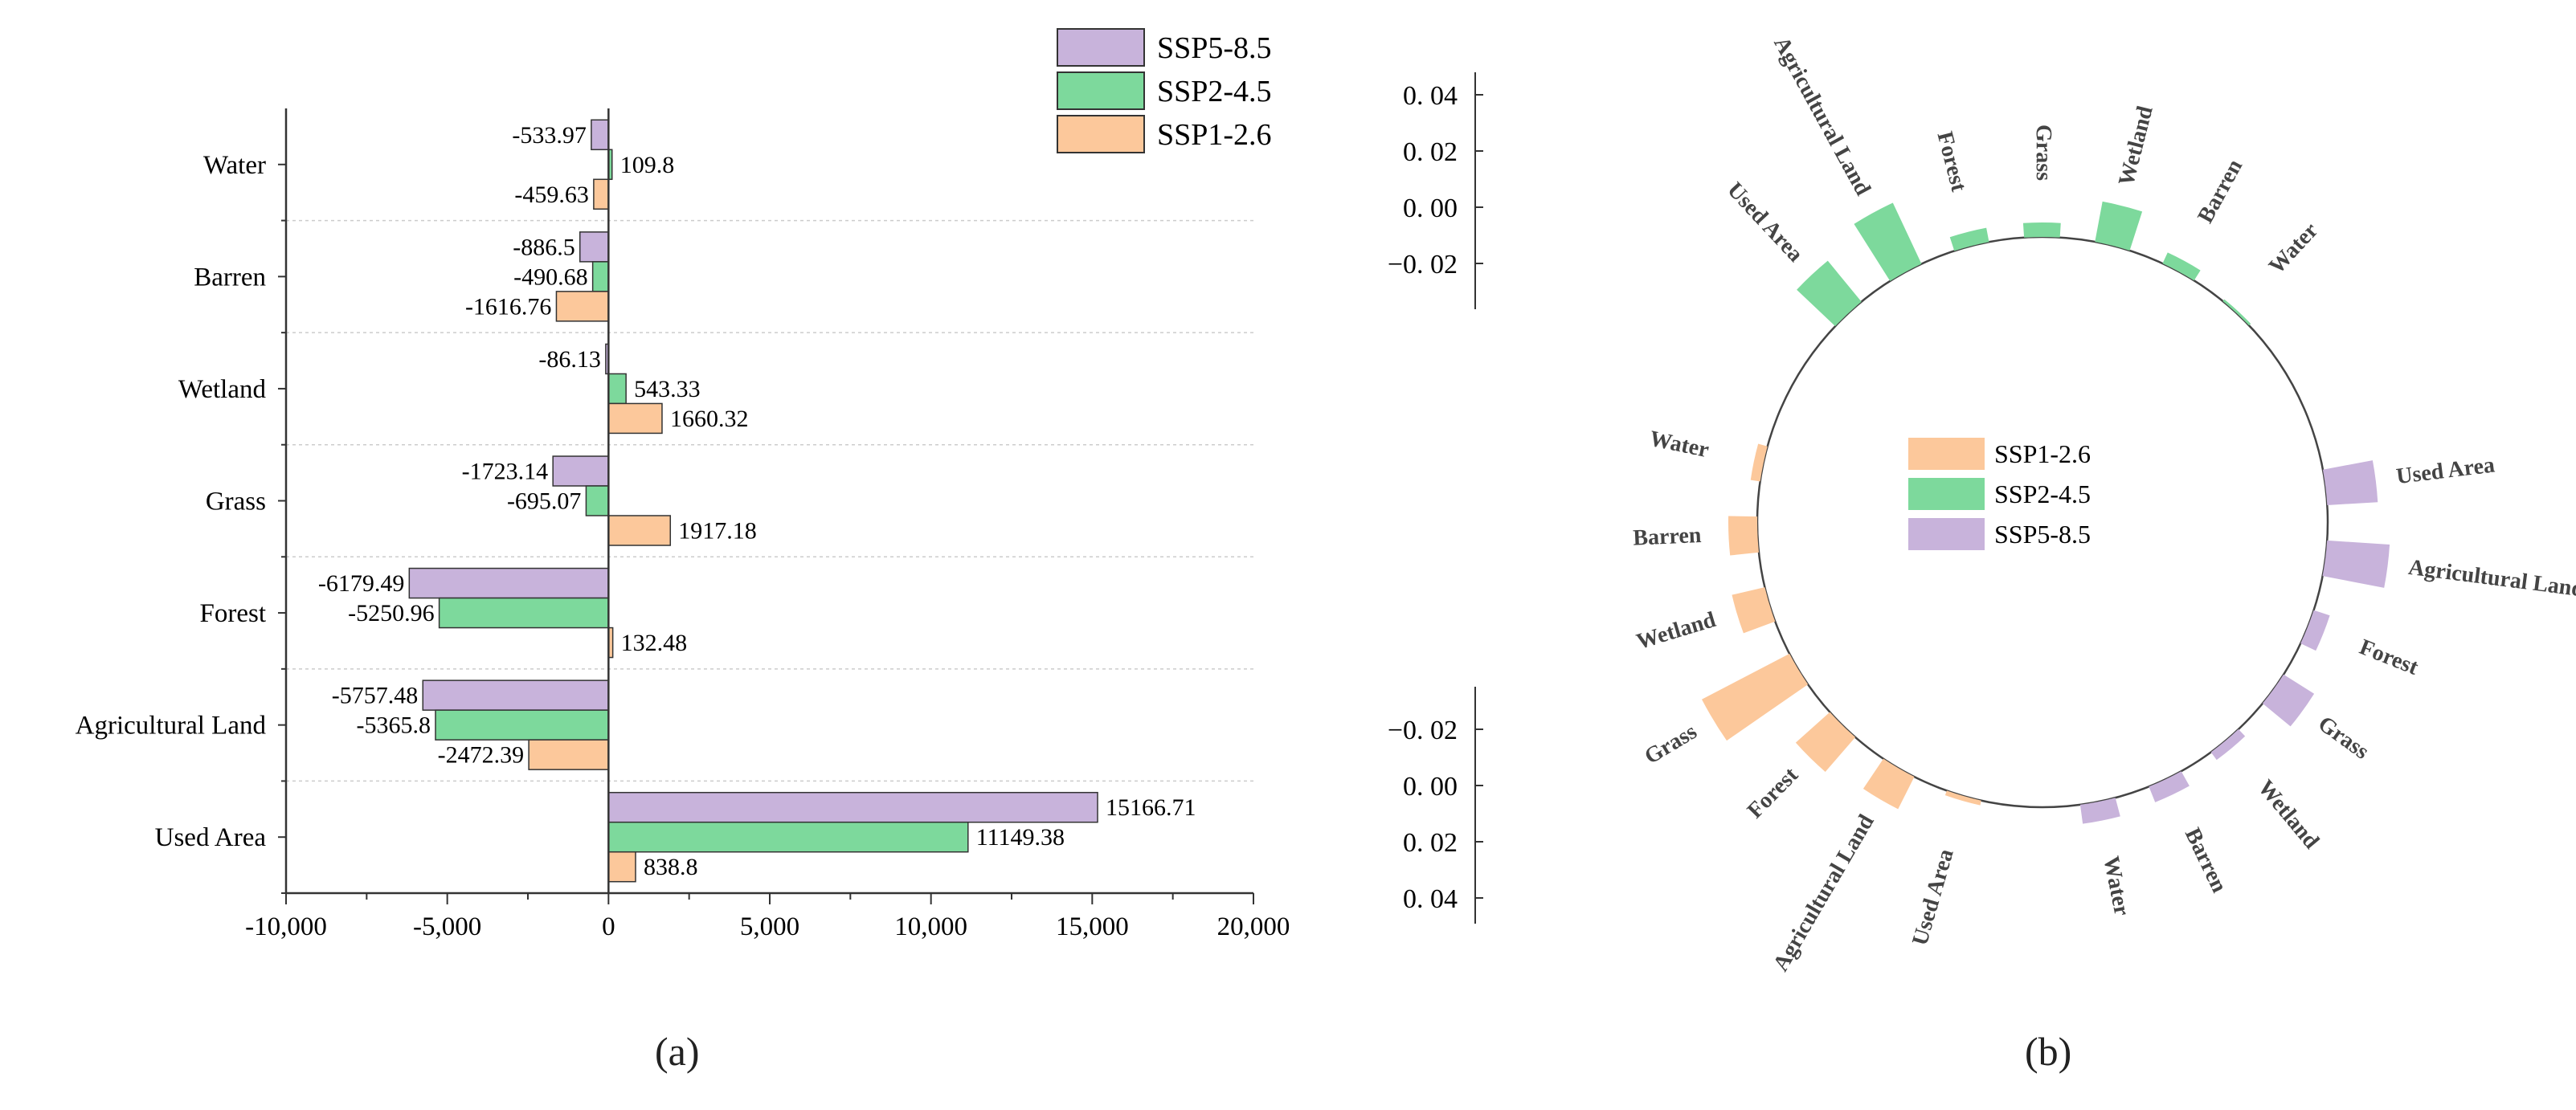 The width and height of the screenshot is (2576, 1110). Describe the element at coordinates (2491, 578) in the screenshot. I see `radial-label-agricultural-land-ssp5-8-5: Agricultural Land` at that location.